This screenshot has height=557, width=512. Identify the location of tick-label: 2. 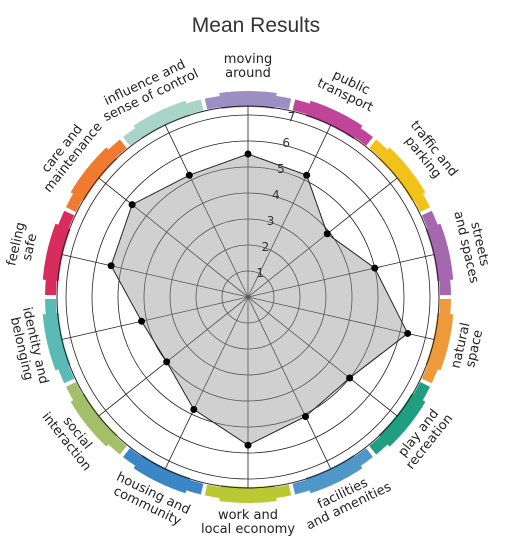
(266, 247).